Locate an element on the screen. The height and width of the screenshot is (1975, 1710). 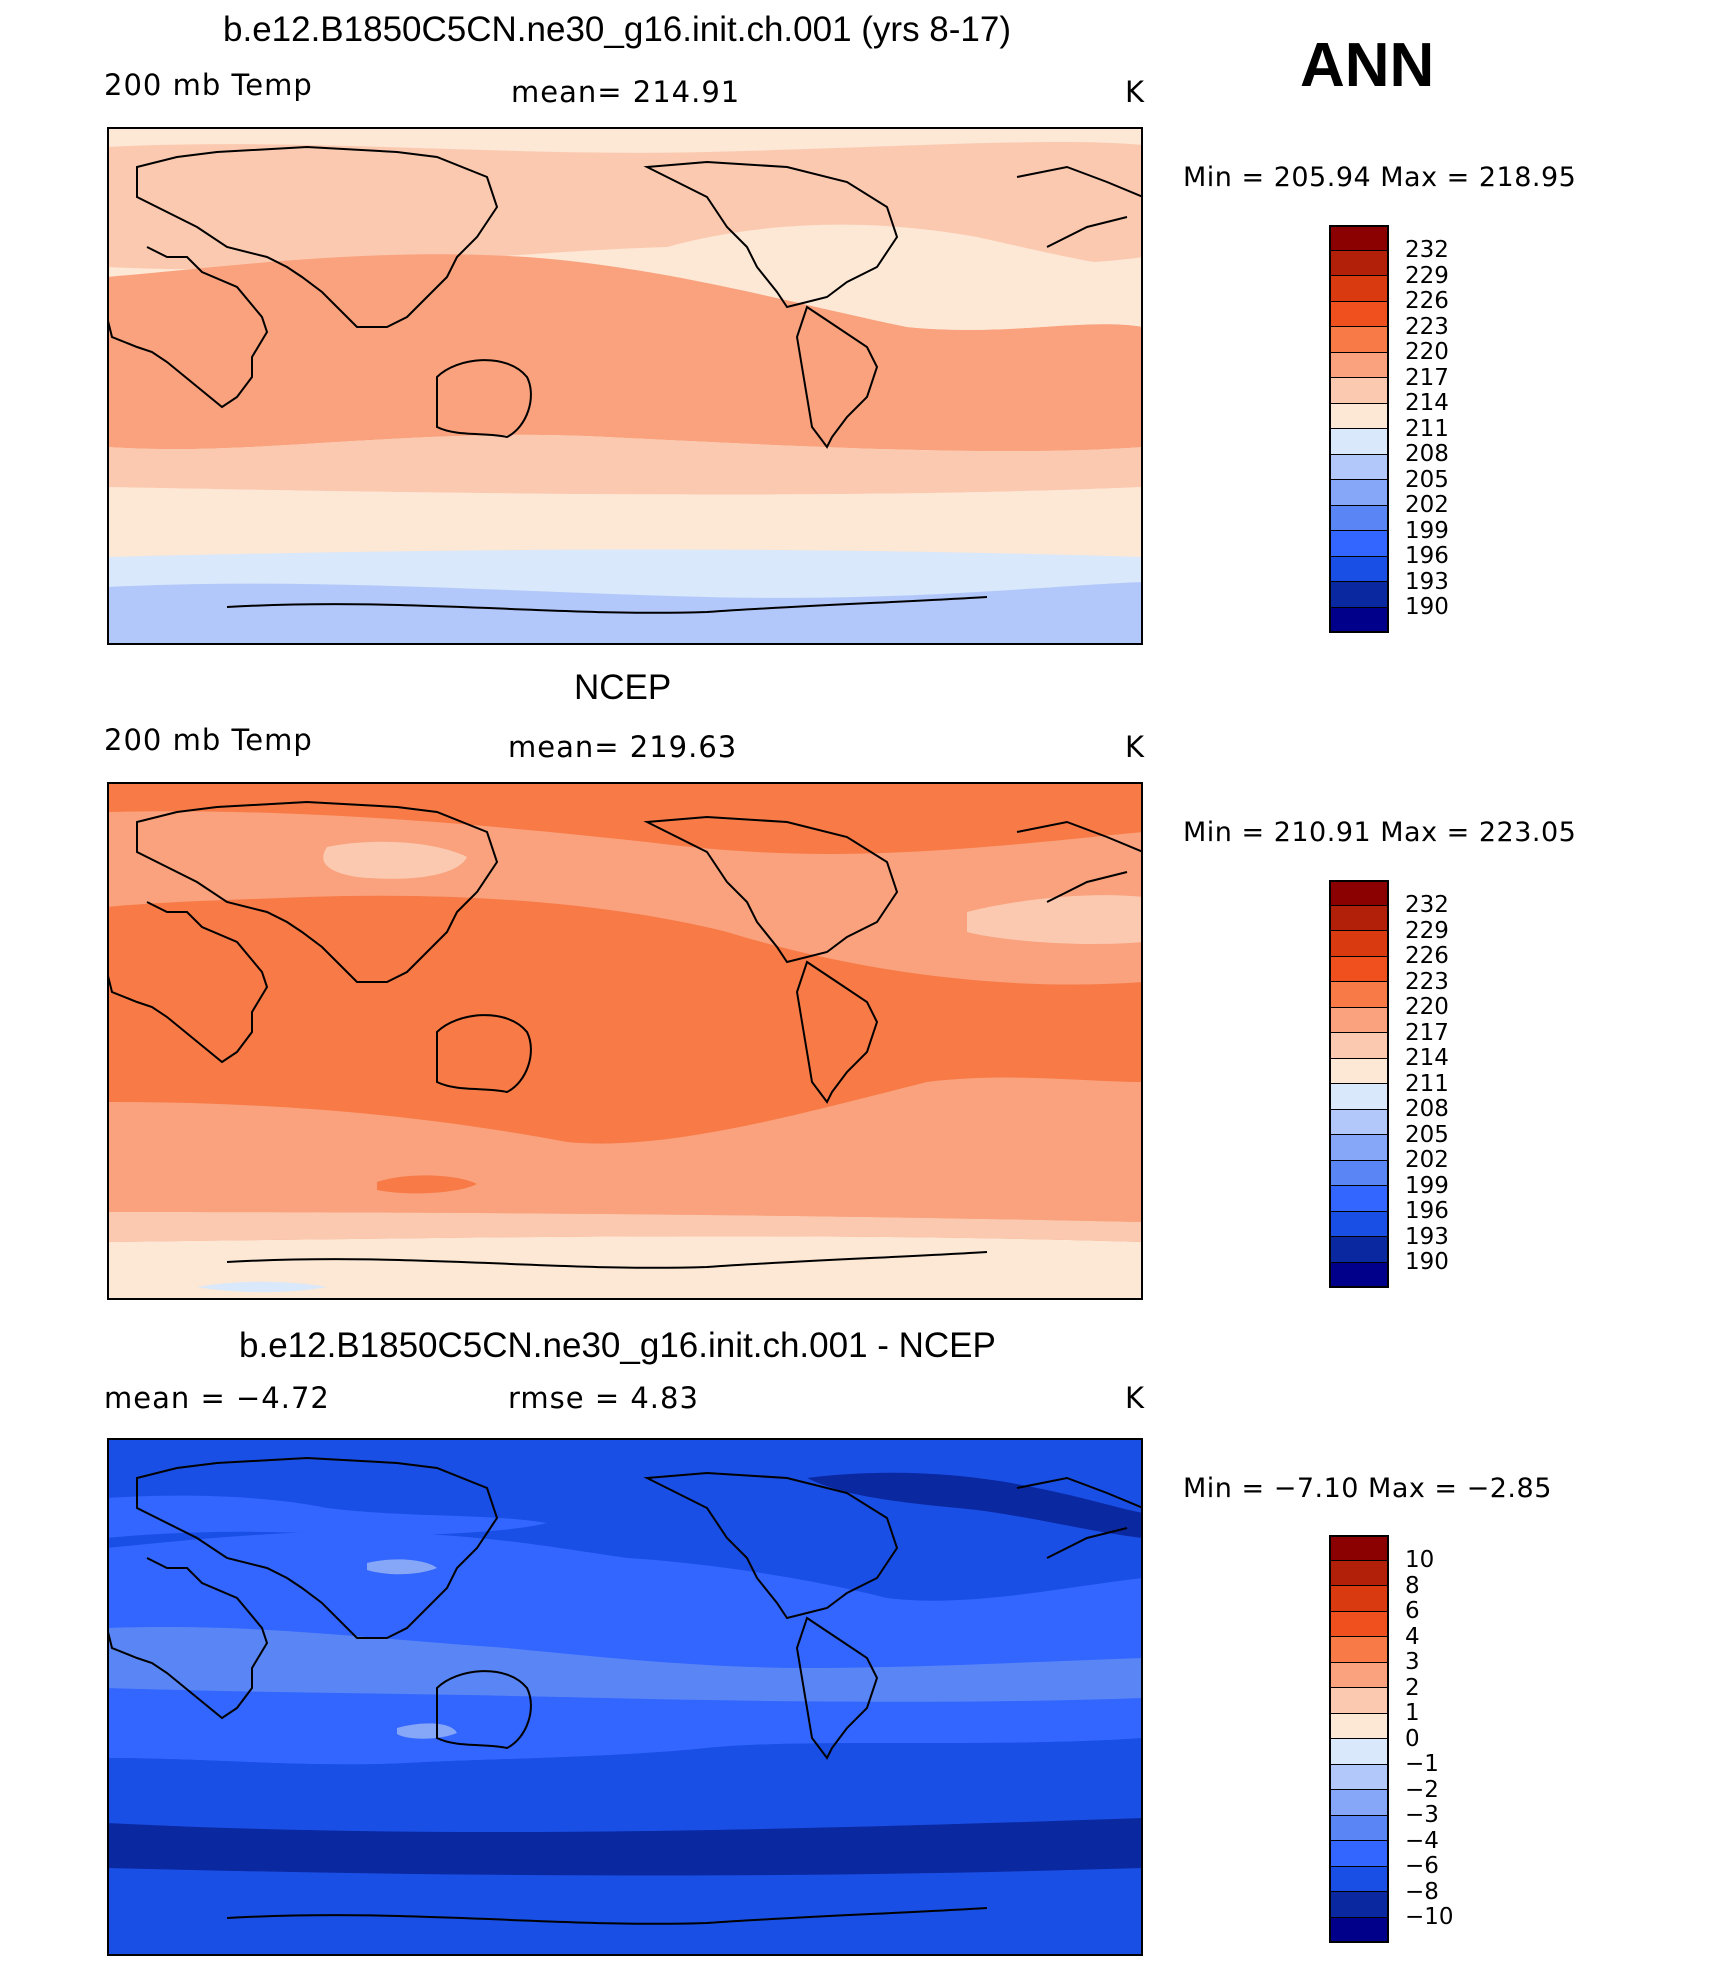
panel3-coastlines is located at coordinates (625, 1690).